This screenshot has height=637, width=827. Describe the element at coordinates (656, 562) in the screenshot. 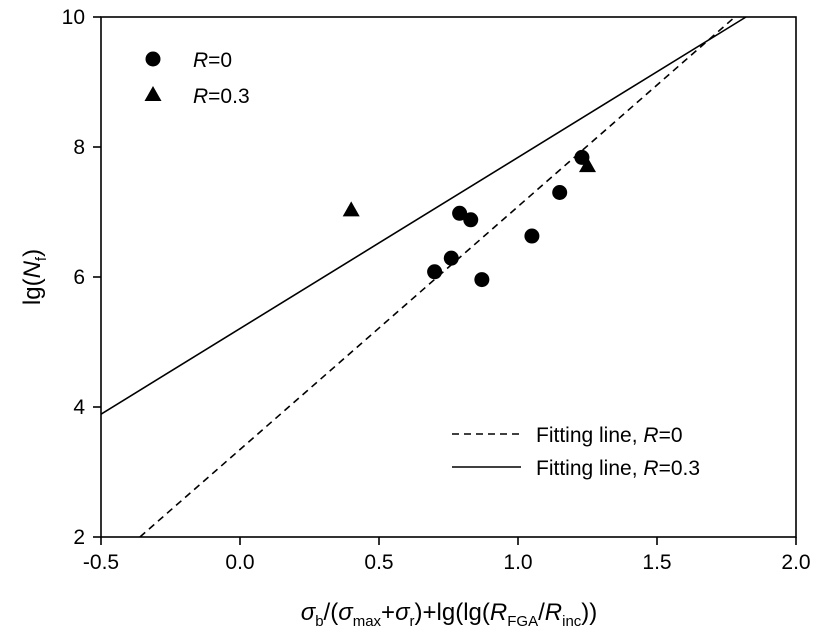

I see `x-tick-label-4: 1.5` at that location.